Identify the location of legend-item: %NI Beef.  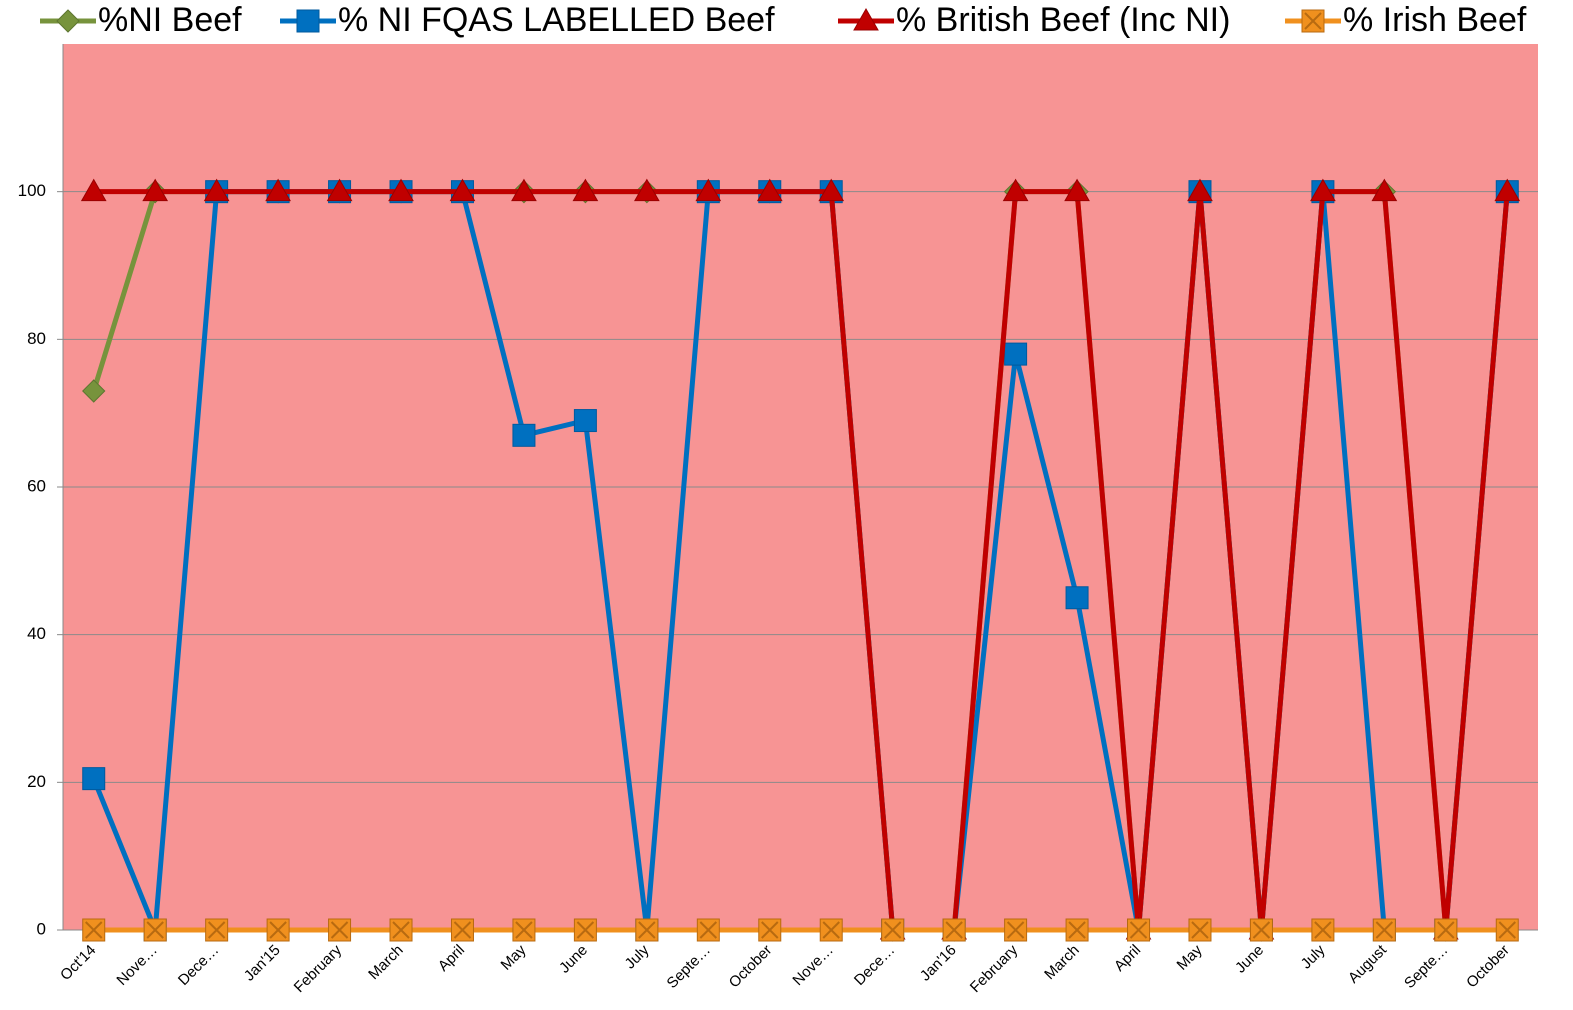
(141, 20).